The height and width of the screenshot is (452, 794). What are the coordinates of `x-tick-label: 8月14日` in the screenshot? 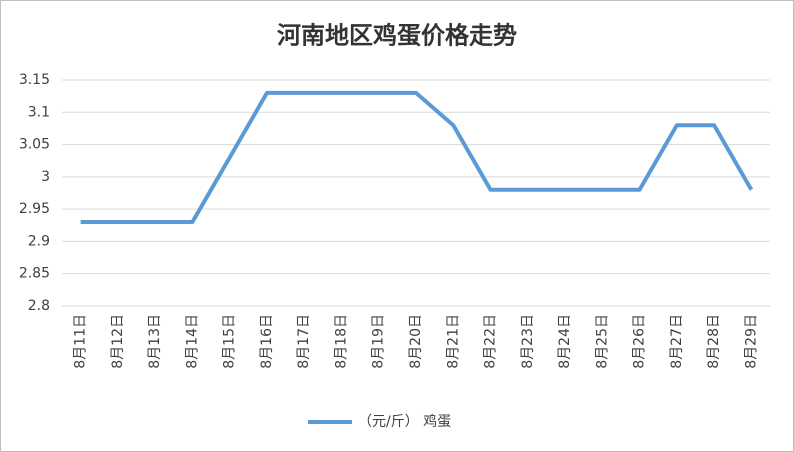 It's located at (192, 341).